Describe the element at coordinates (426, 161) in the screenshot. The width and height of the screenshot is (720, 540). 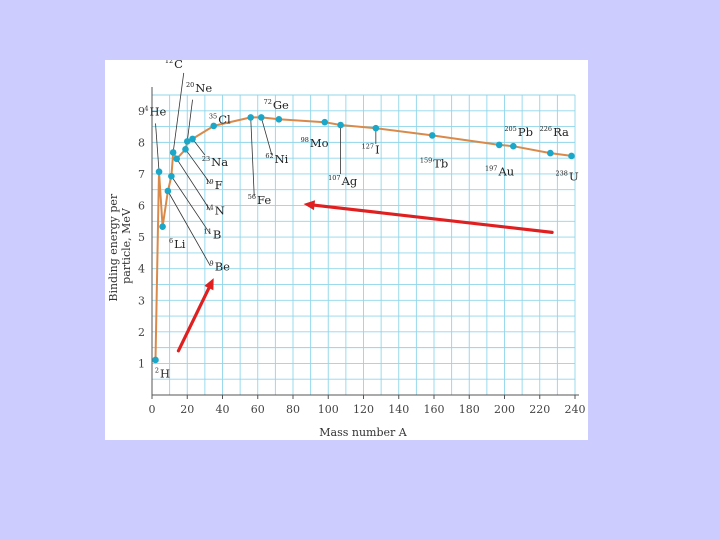
I see `element-mass-number: 159` at that location.